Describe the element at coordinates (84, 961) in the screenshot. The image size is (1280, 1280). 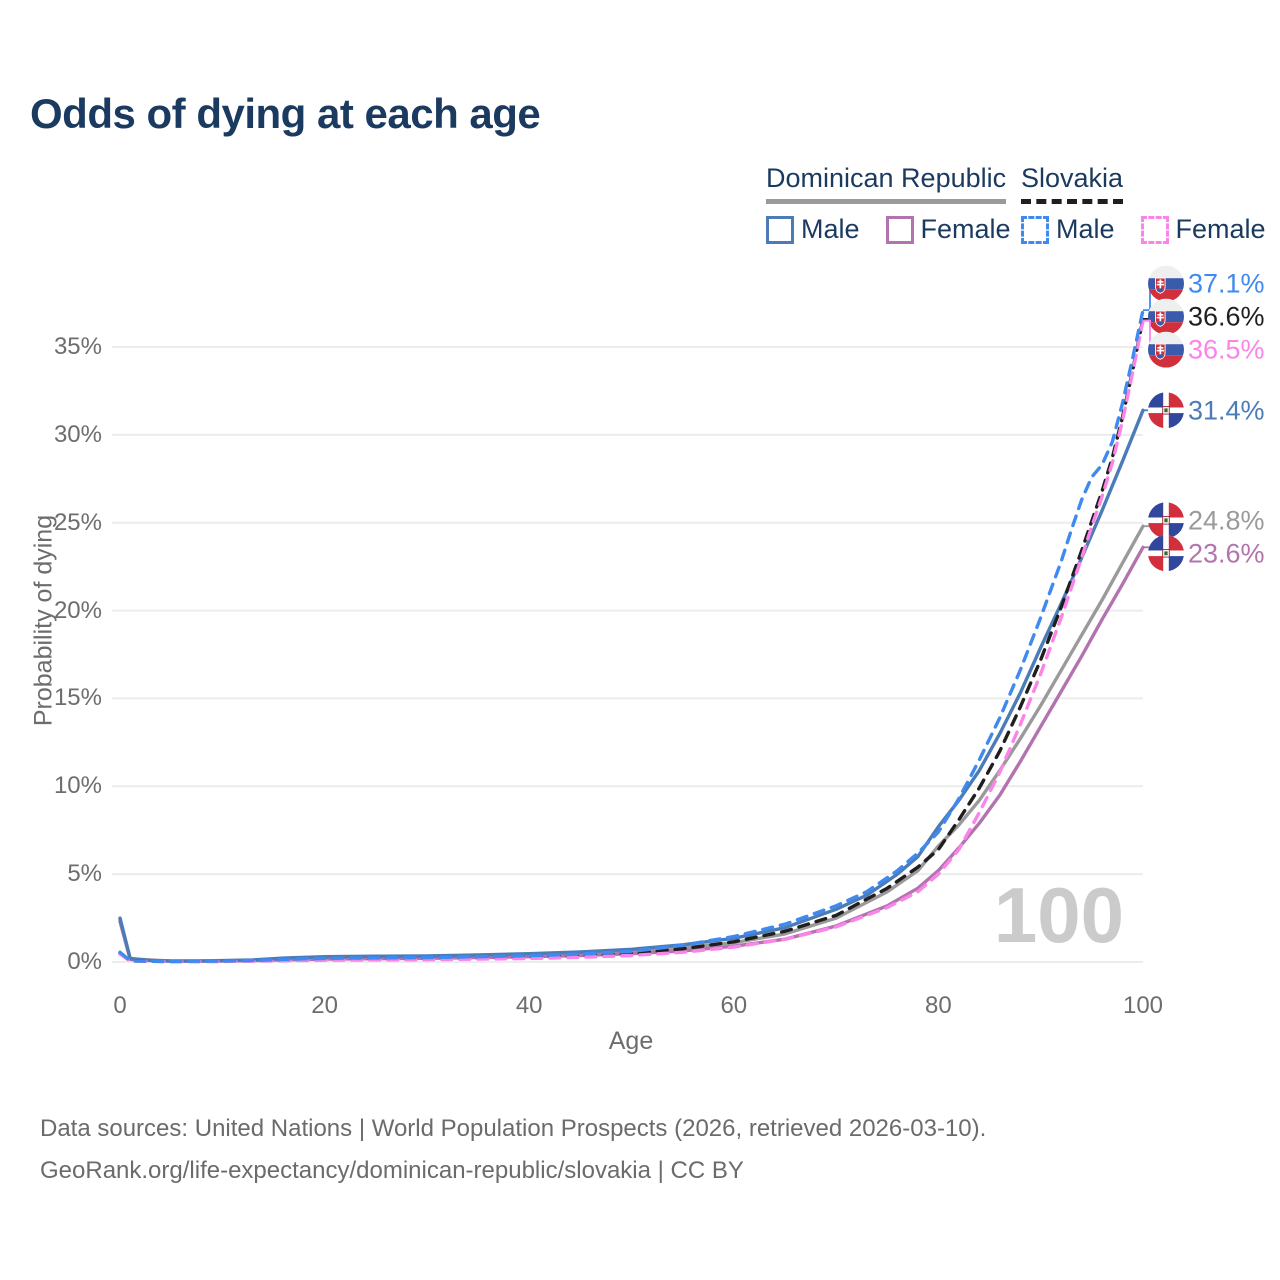
I see `y-tick-label: 0%` at that location.